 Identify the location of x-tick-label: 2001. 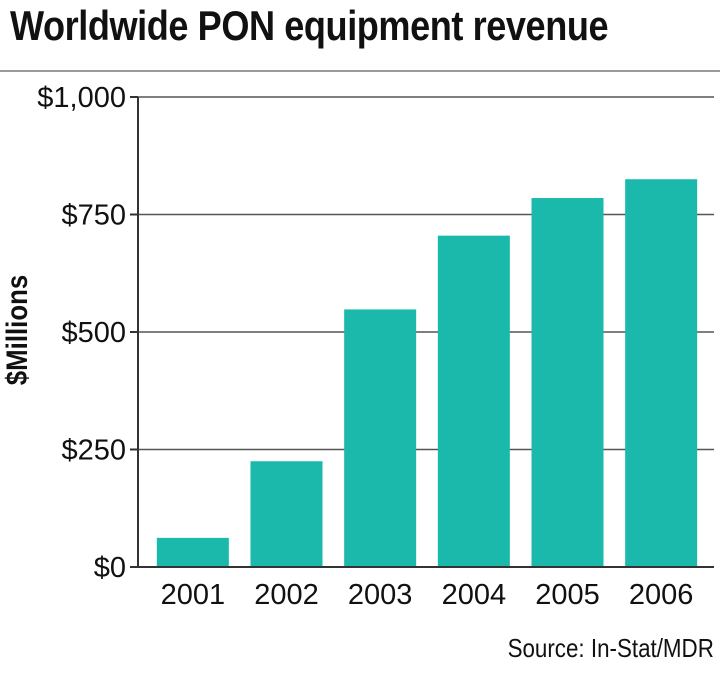
(193, 595).